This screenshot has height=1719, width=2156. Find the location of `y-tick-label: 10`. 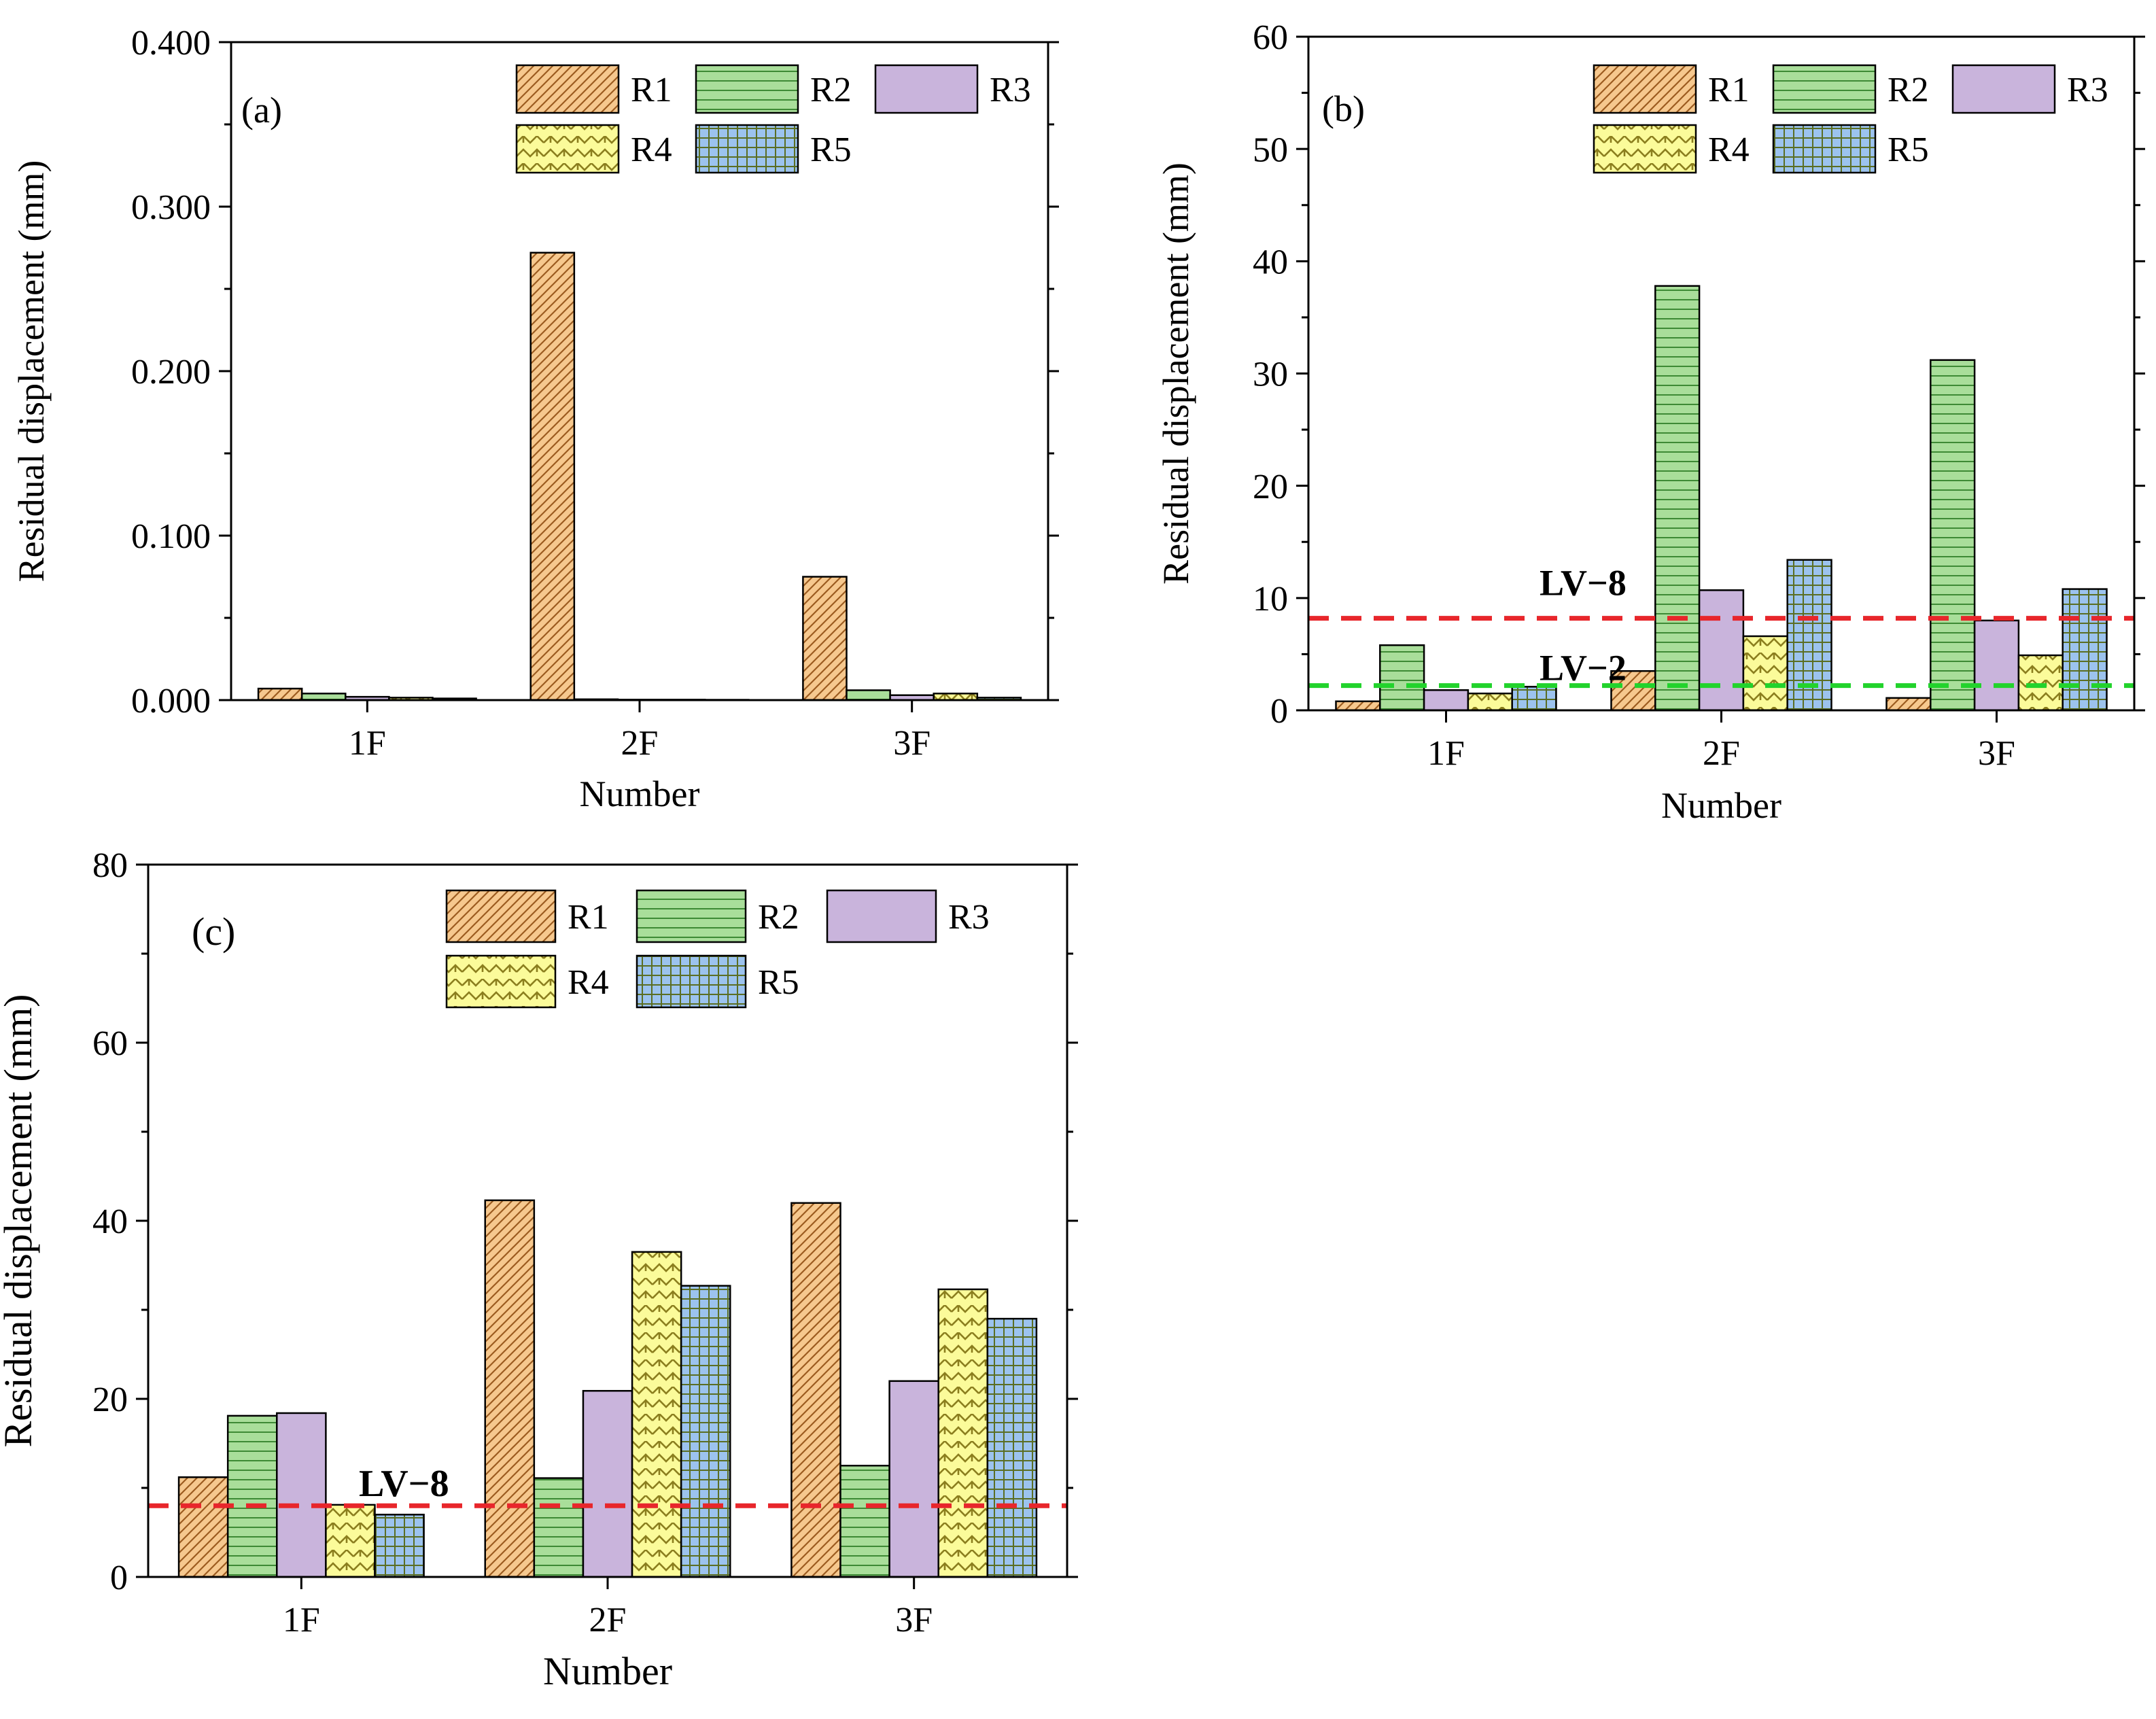

y-tick-label: 10 is located at coordinates (1270, 599).